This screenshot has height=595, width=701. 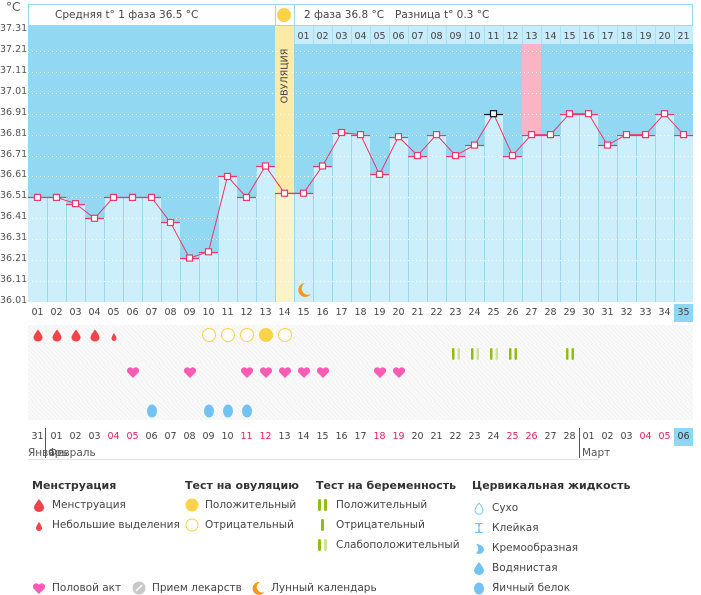 What do you see at coordinates (94, 312) in the screenshot?
I see `x-tick-label: 04` at bounding box center [94, 312].